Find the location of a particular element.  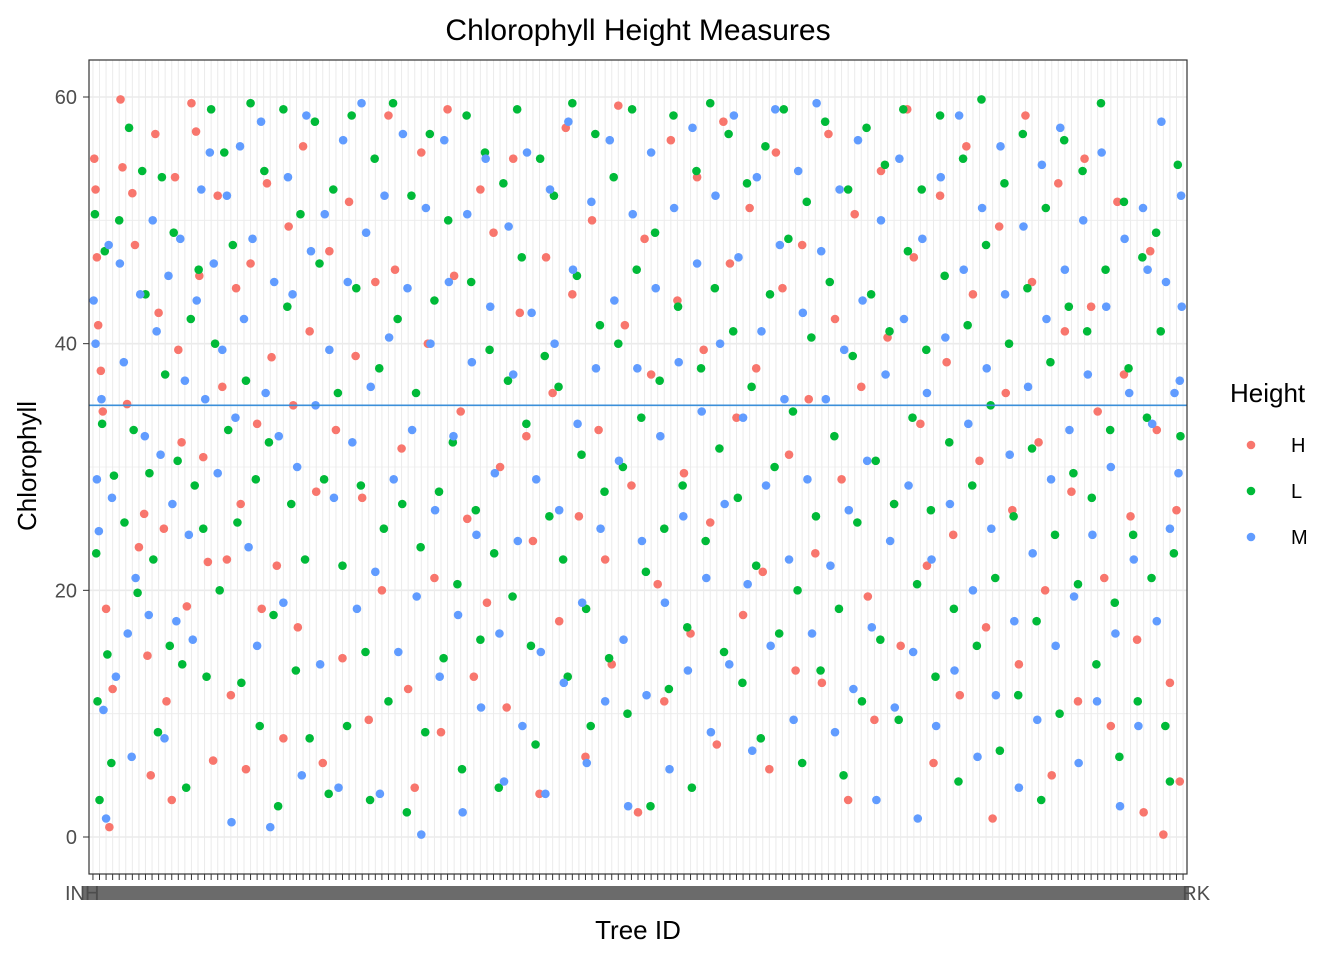

y-axis-title: Chlorophyll is located at coordinates (27, 466).